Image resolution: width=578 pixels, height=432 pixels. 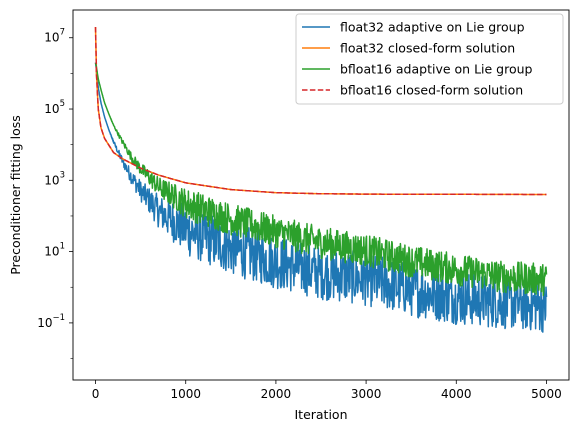 What do you see at coordinates (54, 36) in the screenshot?
I see `y-tick-label: 10⁷` at bounding box center [54, 36].